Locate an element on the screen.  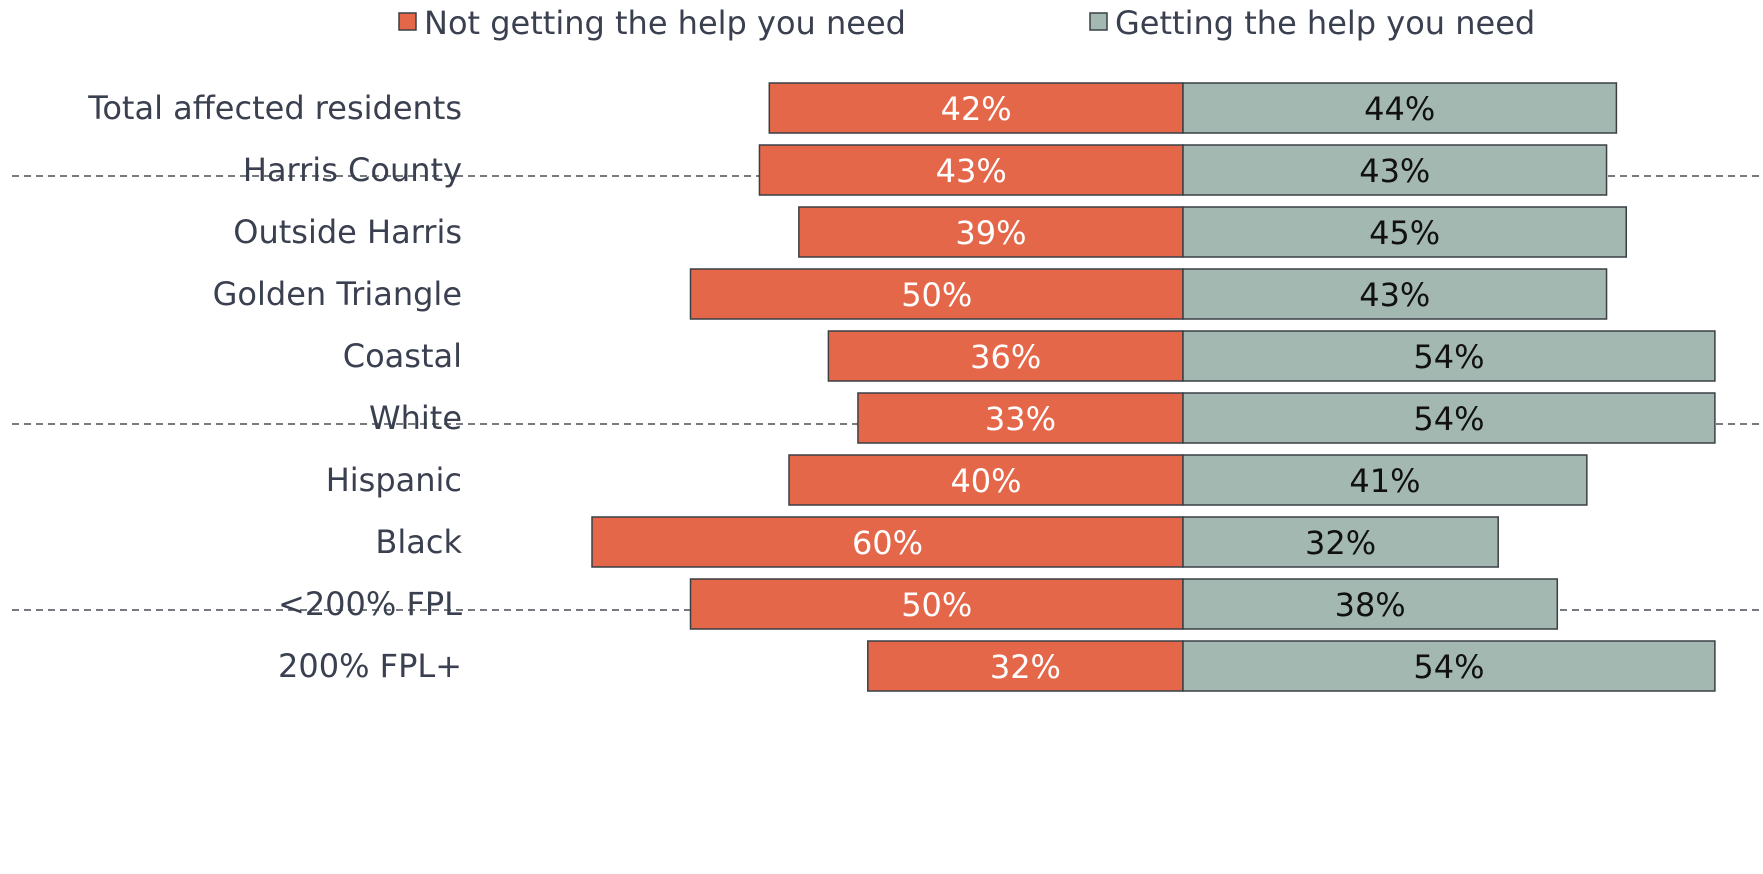
category-label: Coastal is located at coordinates (402, 356).